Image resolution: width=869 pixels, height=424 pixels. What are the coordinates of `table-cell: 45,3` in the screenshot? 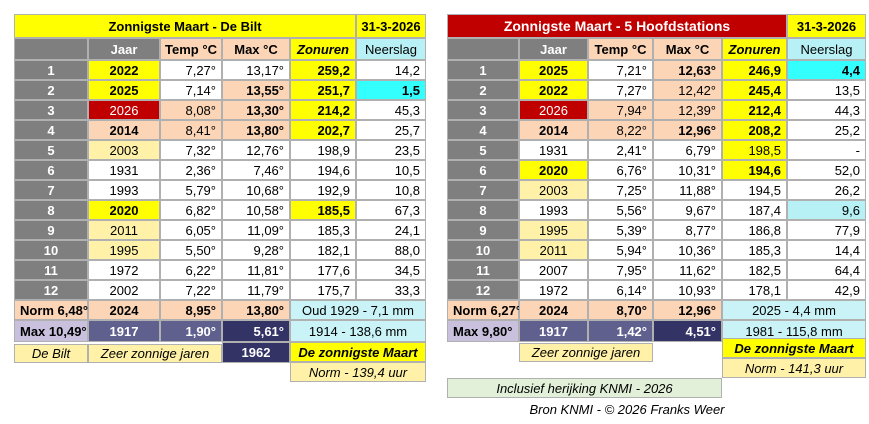 It's located at (391, 110).